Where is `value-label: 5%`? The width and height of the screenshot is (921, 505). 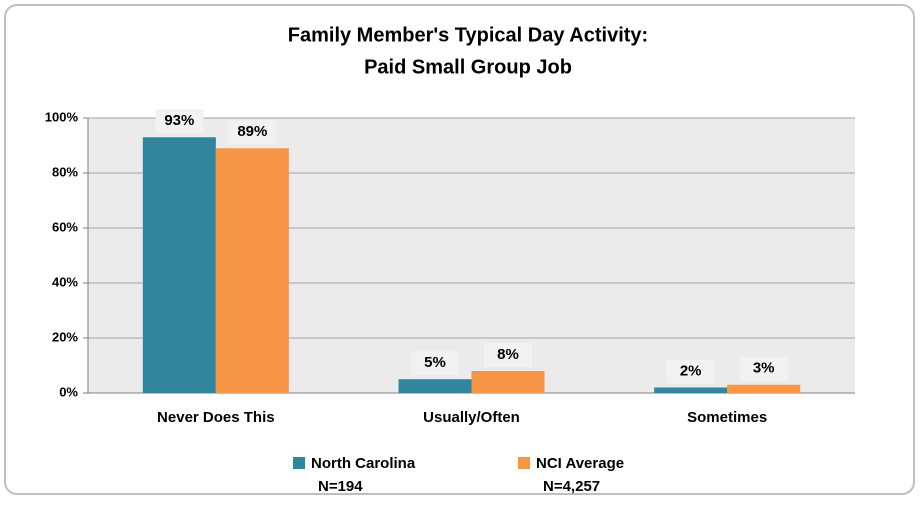 value-label: 5% is located at coordinates (435, 362).